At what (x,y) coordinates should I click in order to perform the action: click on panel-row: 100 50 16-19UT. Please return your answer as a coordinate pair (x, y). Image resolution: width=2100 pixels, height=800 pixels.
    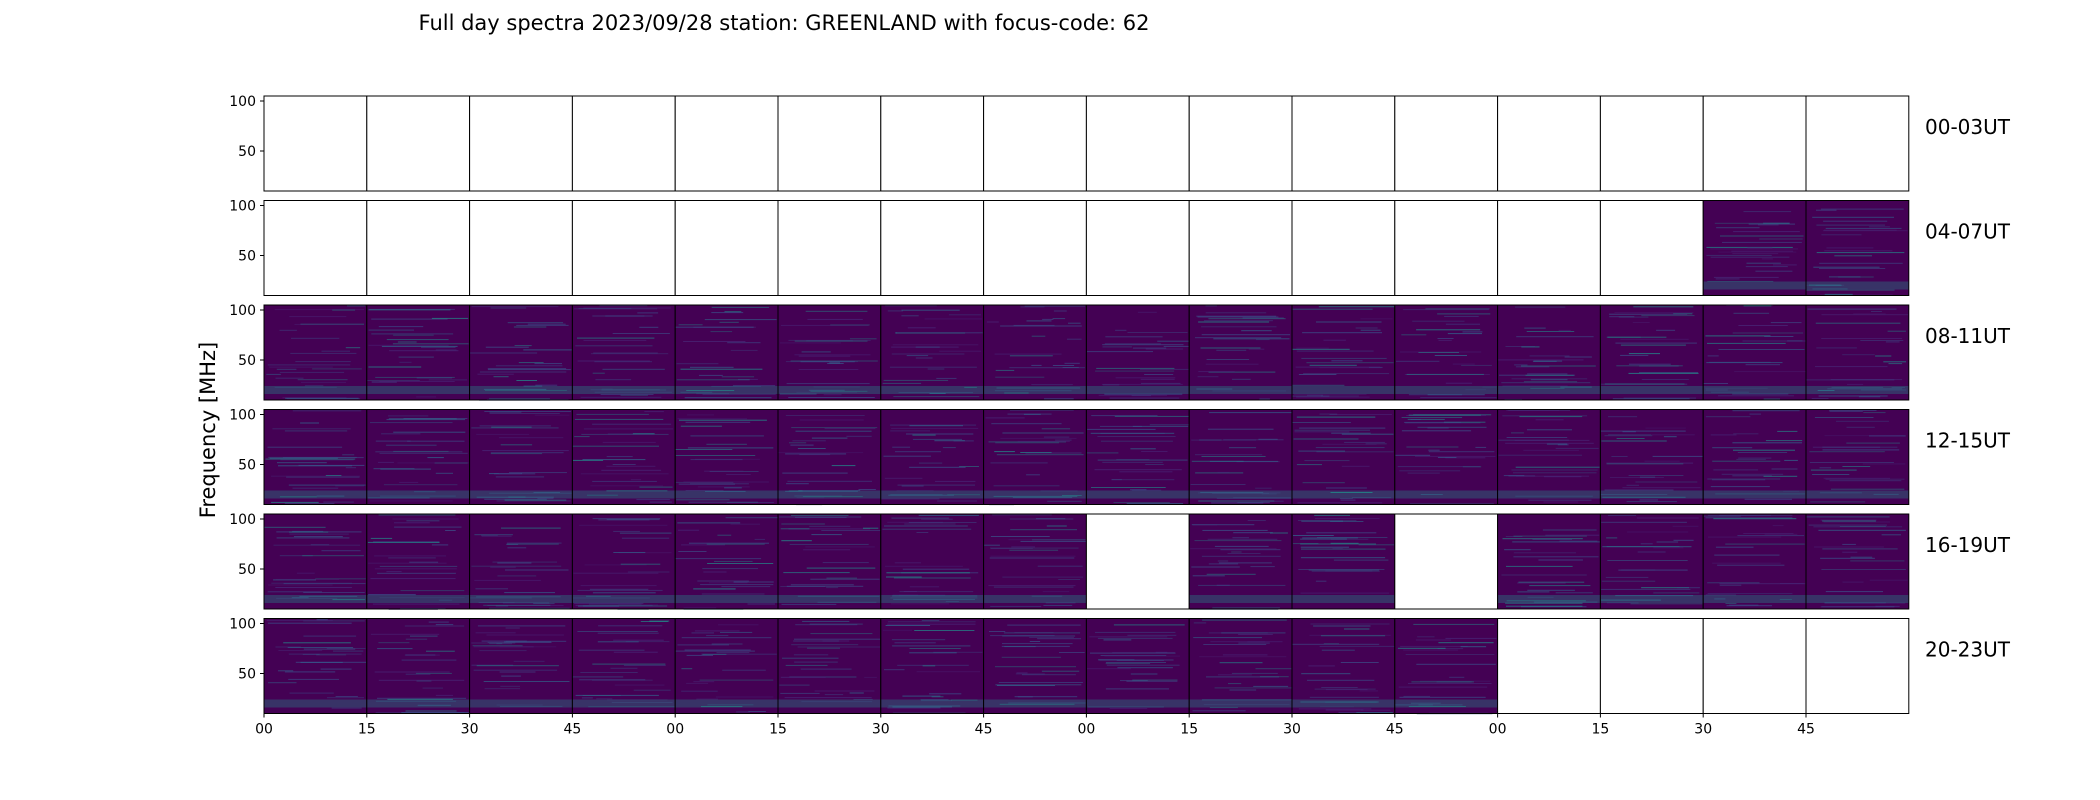
    Looking at the image, I should click on (1120, 561).